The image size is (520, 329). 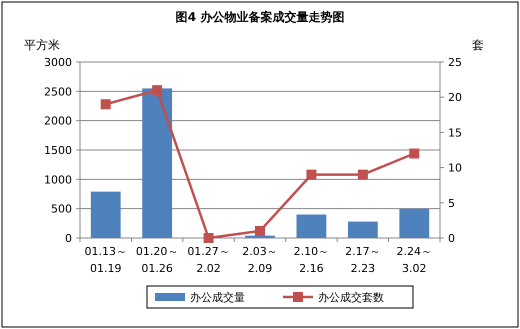 I want to click on x-tick-label: 2.24～ 3.02, so click(x=414, y=260).